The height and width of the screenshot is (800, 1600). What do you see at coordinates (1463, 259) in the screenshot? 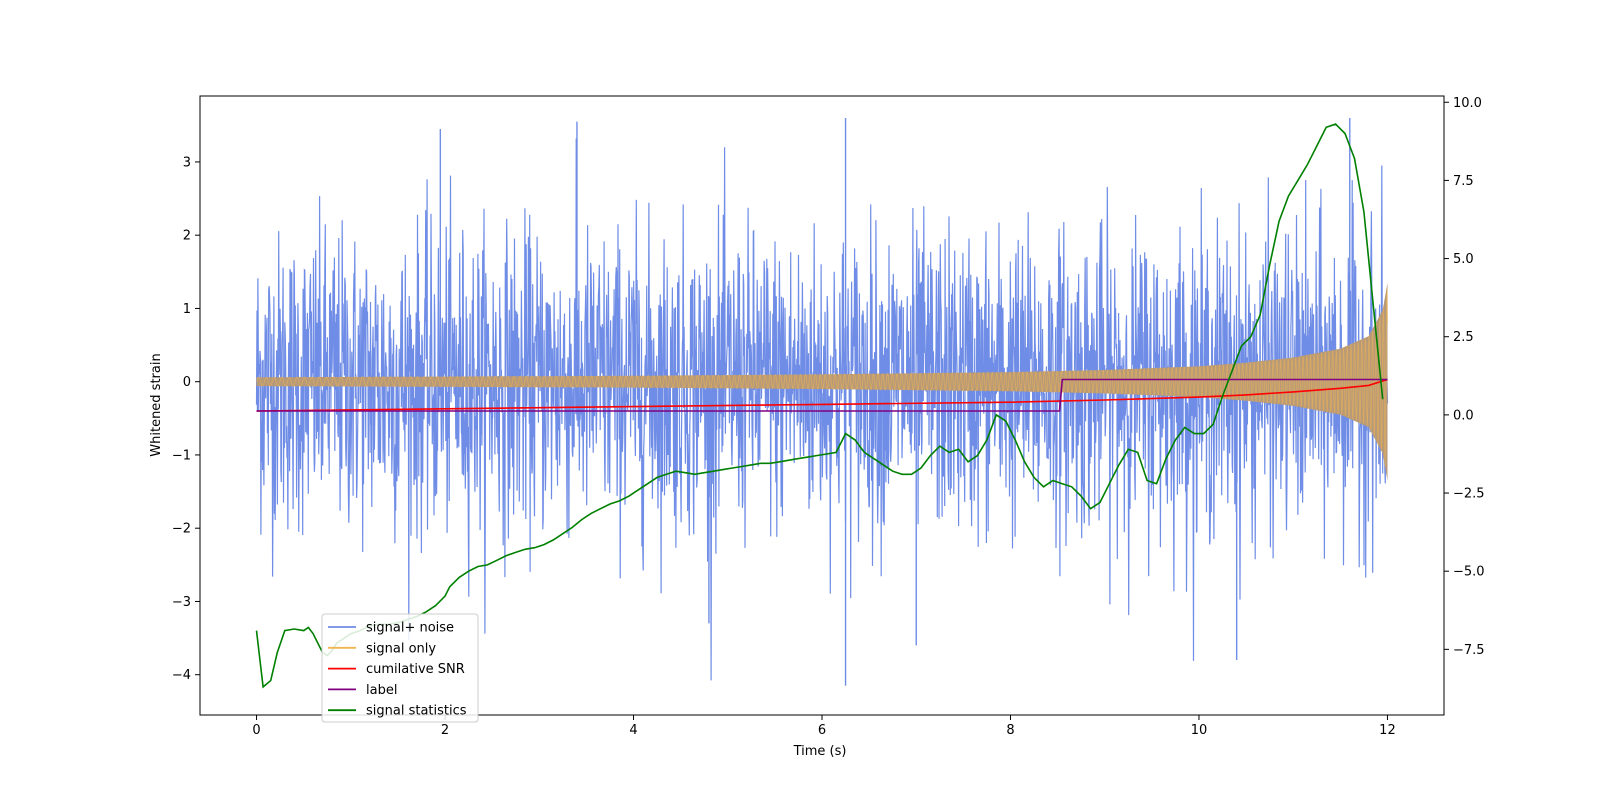
I see `y2-tick-label: 5.0` at bounding box center [1463, 259].